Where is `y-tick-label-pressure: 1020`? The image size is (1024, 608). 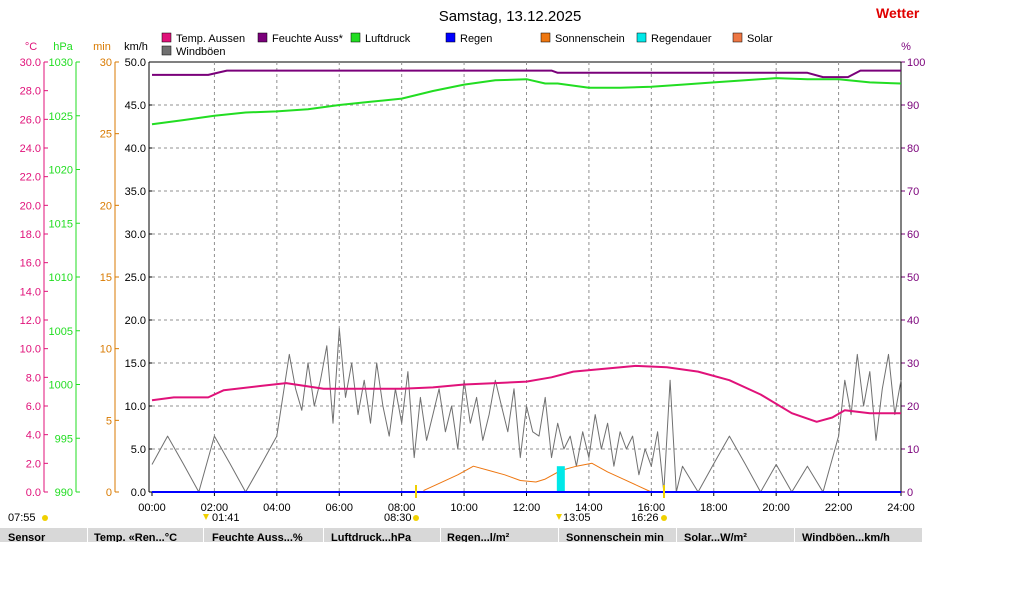
y-tick-label-pressure: 1020 is located at coordinates (61, 171).